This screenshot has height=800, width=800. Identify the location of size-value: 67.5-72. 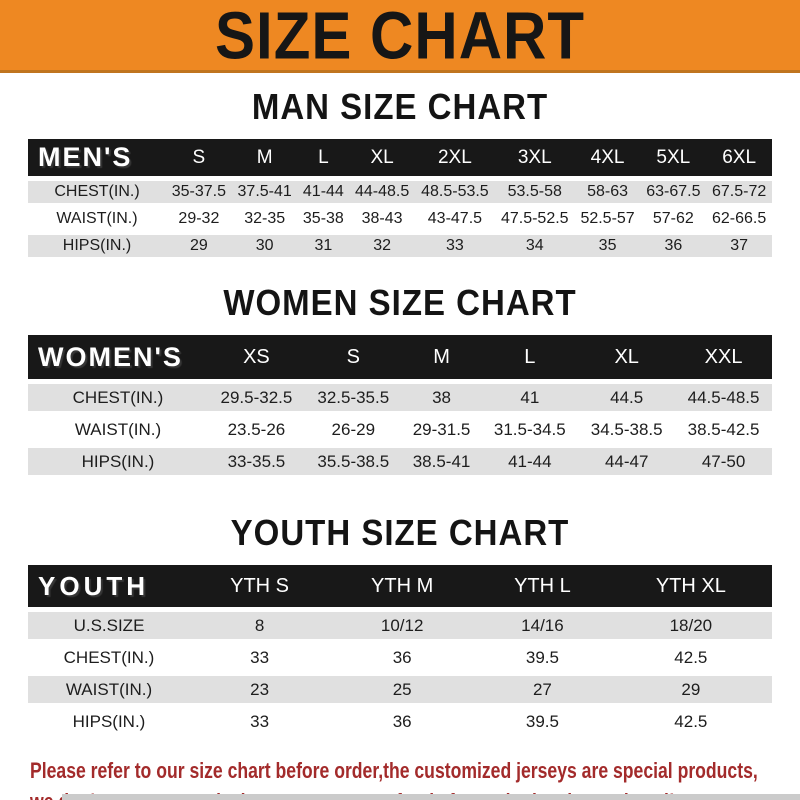
(739, 192).